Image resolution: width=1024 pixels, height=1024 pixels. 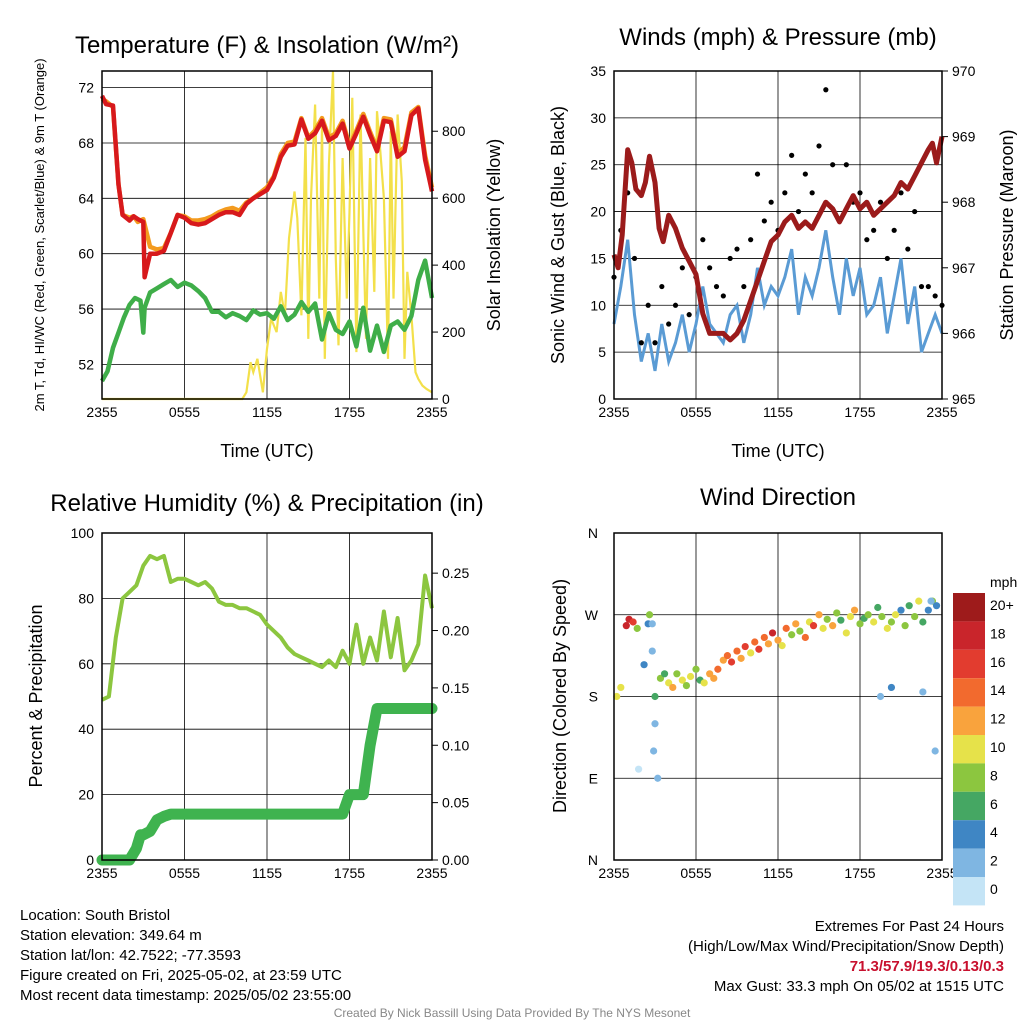 What do you see at coordinates (777, 37) in the screenshot?
I see `chart-title: Winds (mph) & Pressure (mb)` at bounding box center [777, 37].